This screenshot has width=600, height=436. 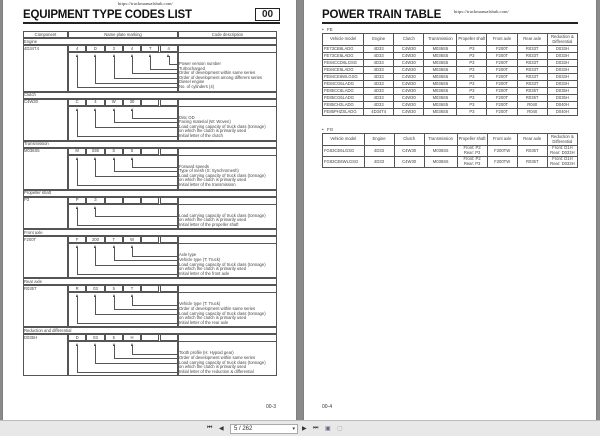 I want to click on table-cell: R033T, so click(x=532, y=84).